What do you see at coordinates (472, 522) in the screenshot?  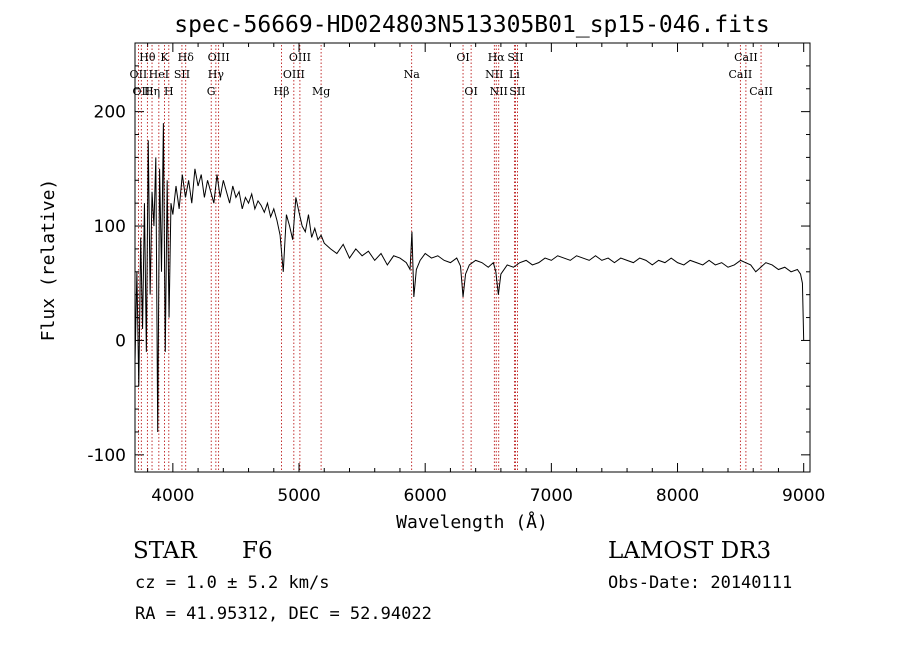 I see `x-axis-label: Wavelength (Å)` at bounding box center [472, 522].